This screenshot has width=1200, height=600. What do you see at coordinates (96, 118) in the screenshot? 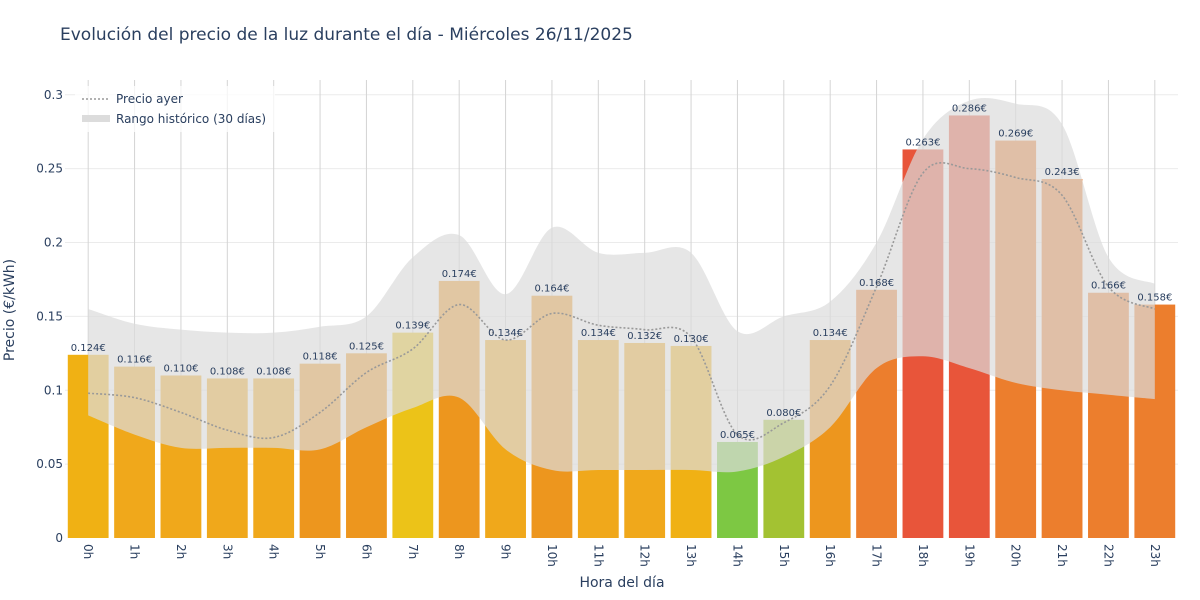
I see `legend-band-swatch` at bounding box center [96, 118].